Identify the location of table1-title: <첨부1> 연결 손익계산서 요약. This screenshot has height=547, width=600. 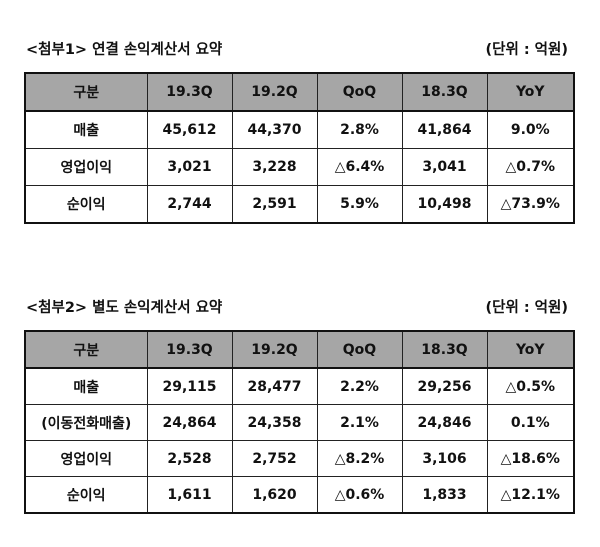
(124, 50).